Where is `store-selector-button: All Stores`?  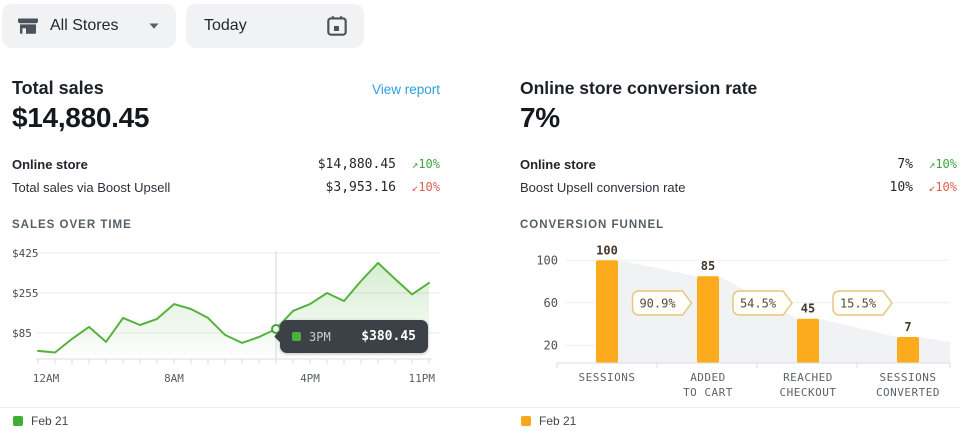
store-selector-button: All Stores is located at coordinates (89, 26).